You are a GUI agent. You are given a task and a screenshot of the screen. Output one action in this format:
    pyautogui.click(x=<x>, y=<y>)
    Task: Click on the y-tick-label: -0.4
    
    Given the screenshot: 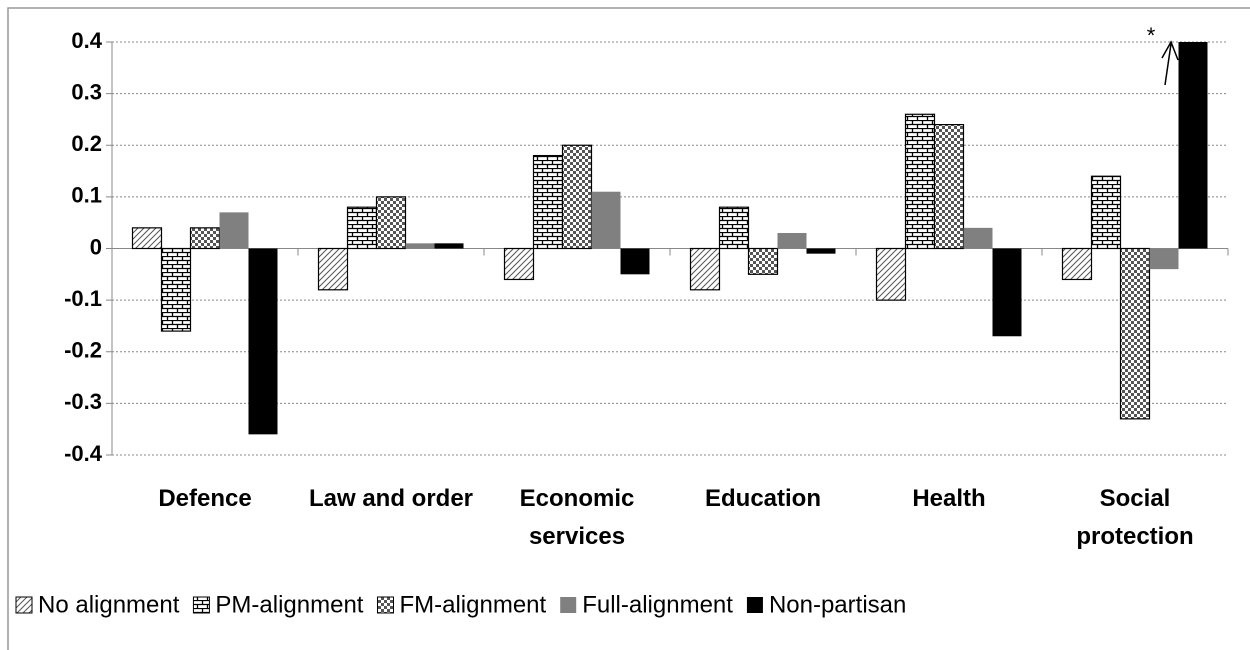 What is the action you would take?
    pyautogui.click(x=83, y=453)
    